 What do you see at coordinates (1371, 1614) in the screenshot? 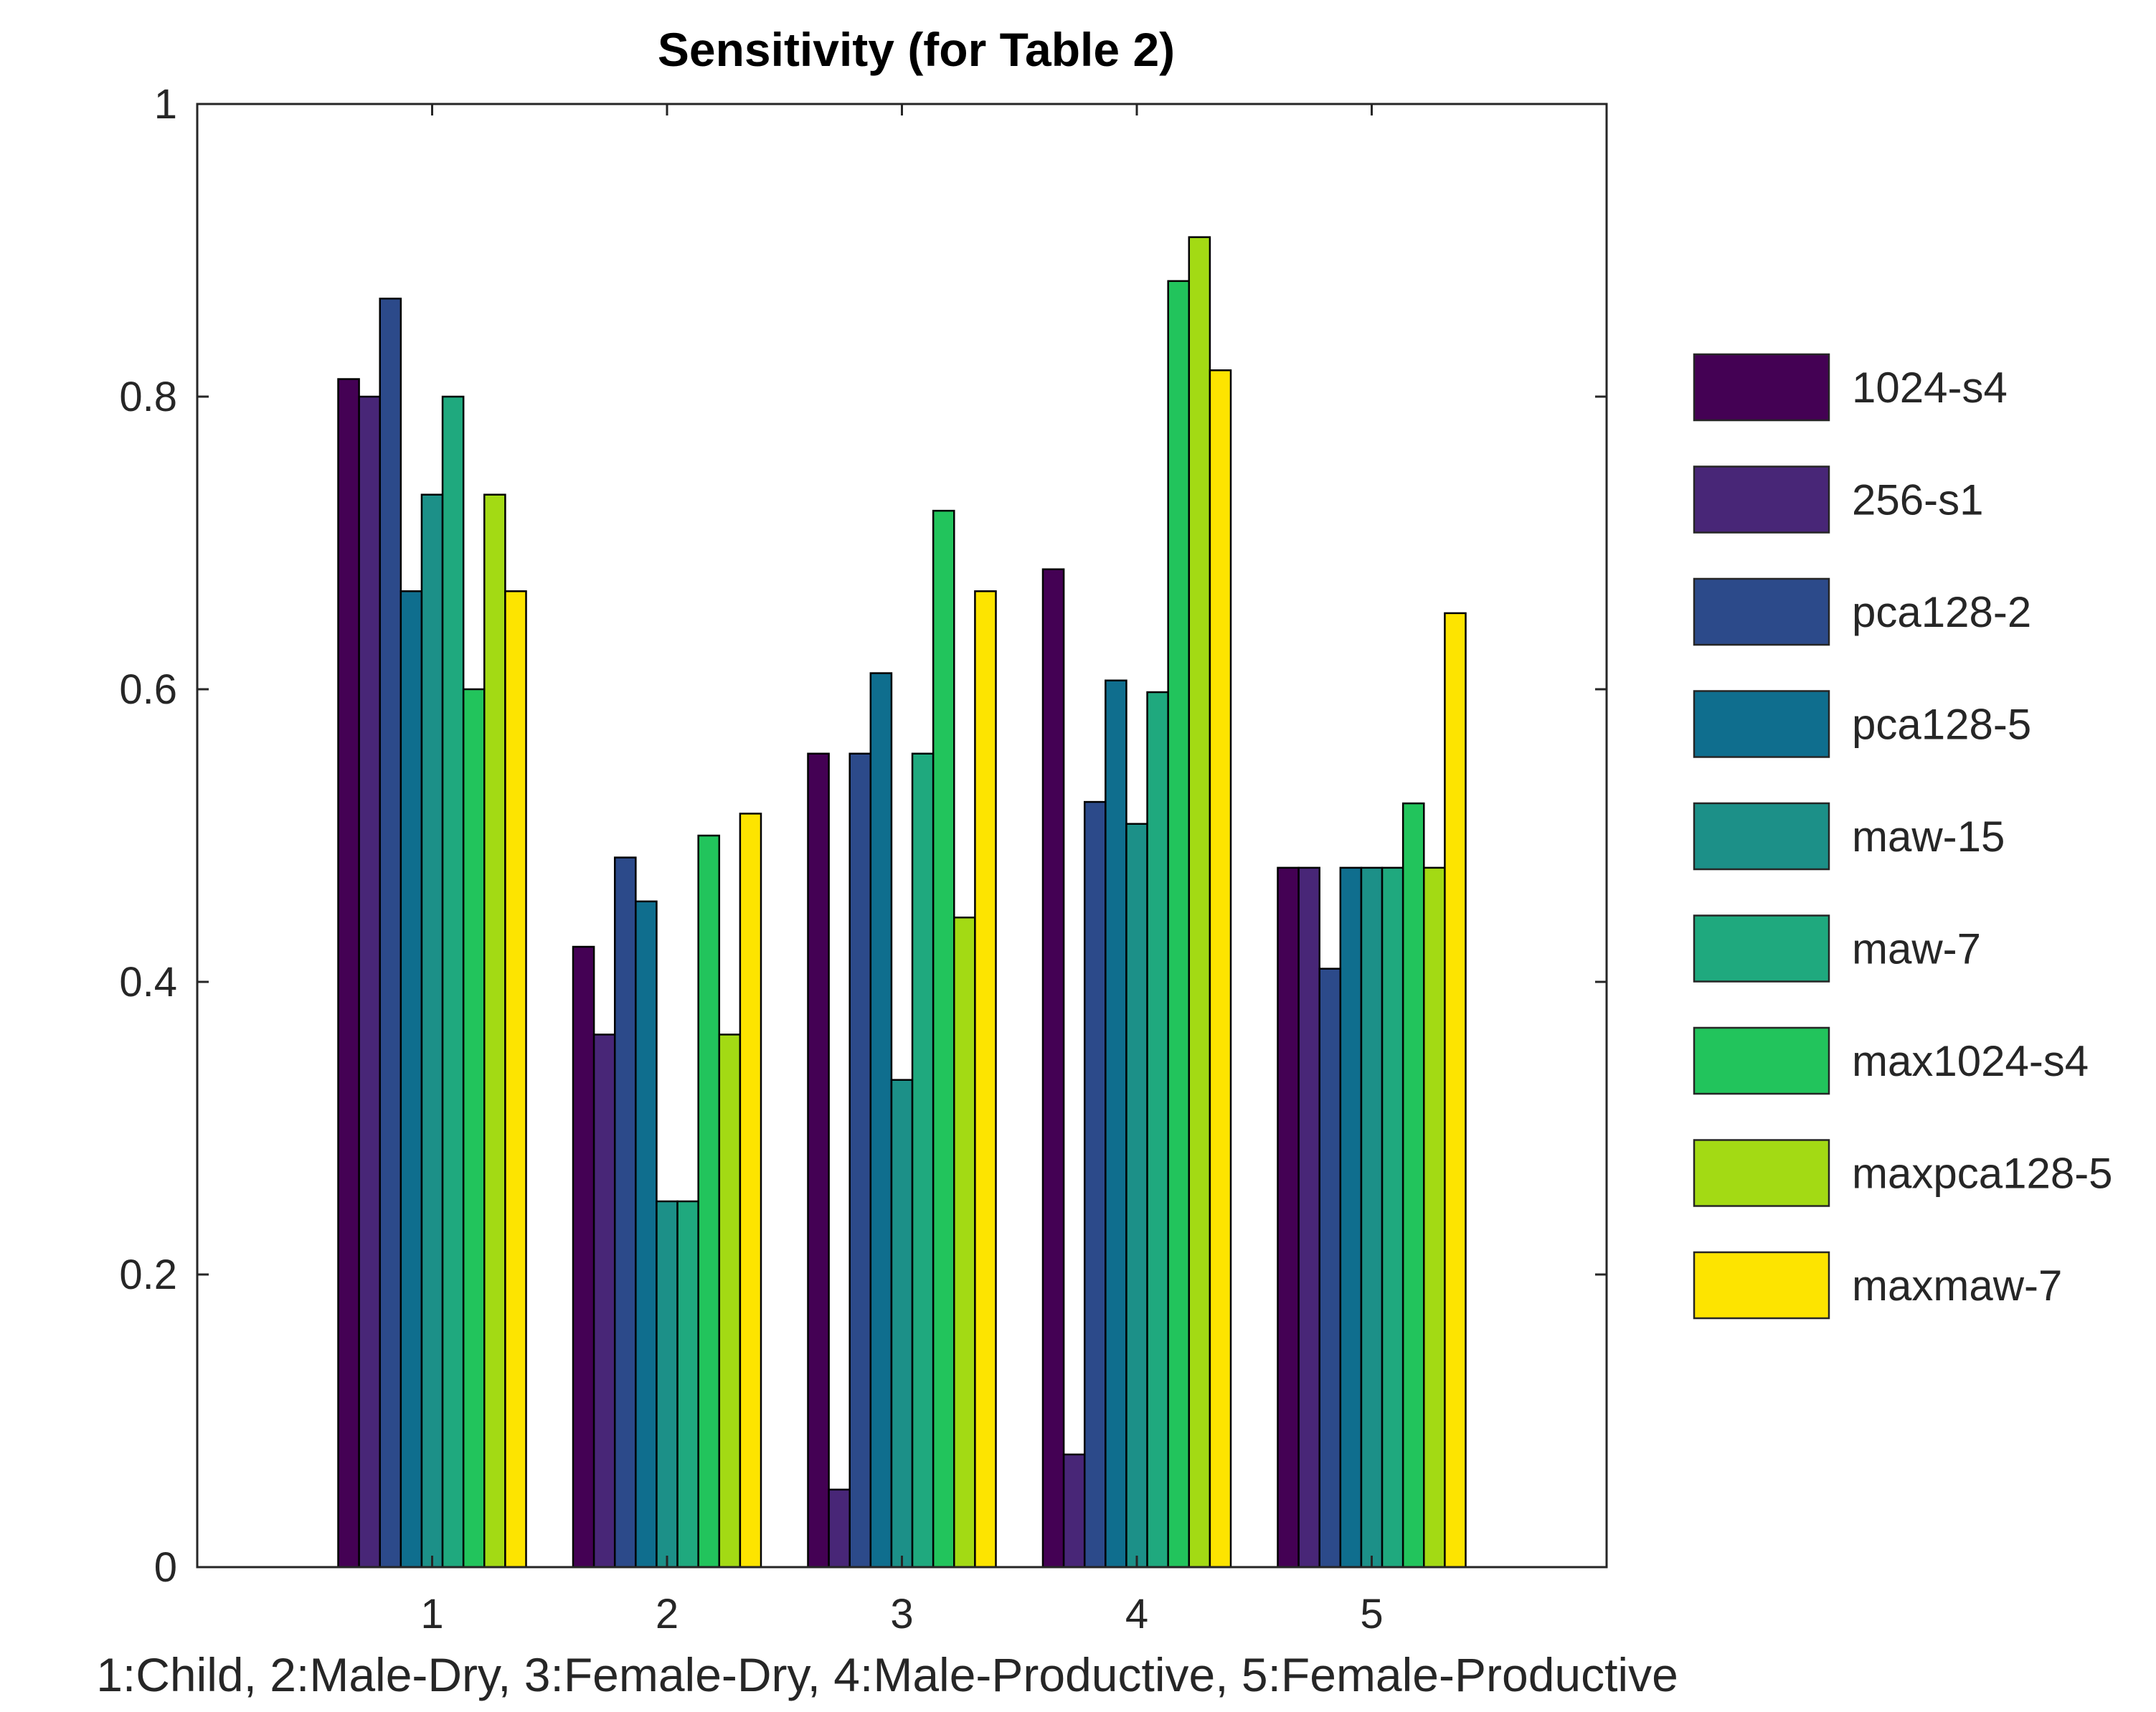
I see `x-tick-label: 5` at bounding box center [1371, 1614].